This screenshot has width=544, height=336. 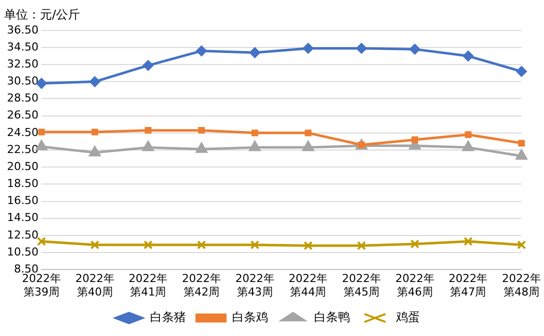 What do you see at coordinates (361, 285) in the screenshot?
I see `x-tick-label: 2022年第45周` at bounding box center [361, 285].